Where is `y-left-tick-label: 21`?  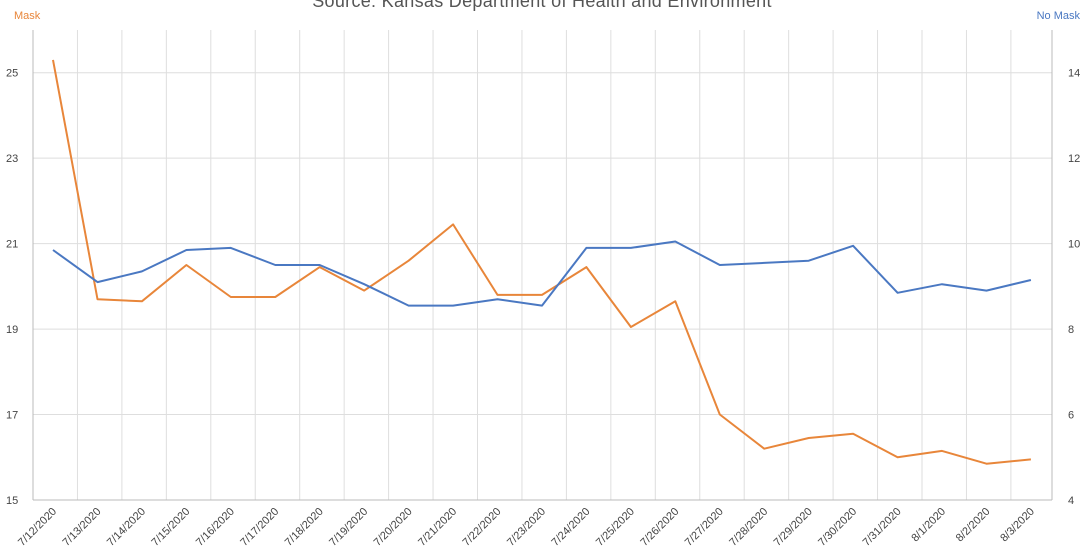 y-left-tick-label: 21 is located at coordinates (12, 245).